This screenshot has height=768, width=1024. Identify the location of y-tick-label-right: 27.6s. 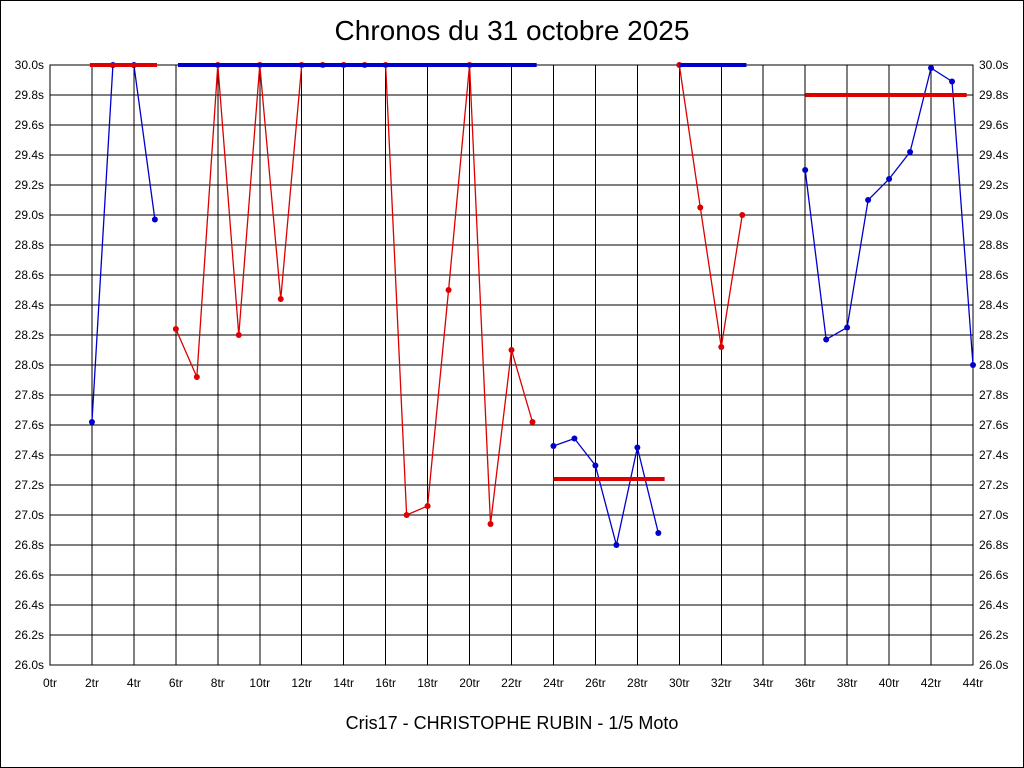
(993, 425).